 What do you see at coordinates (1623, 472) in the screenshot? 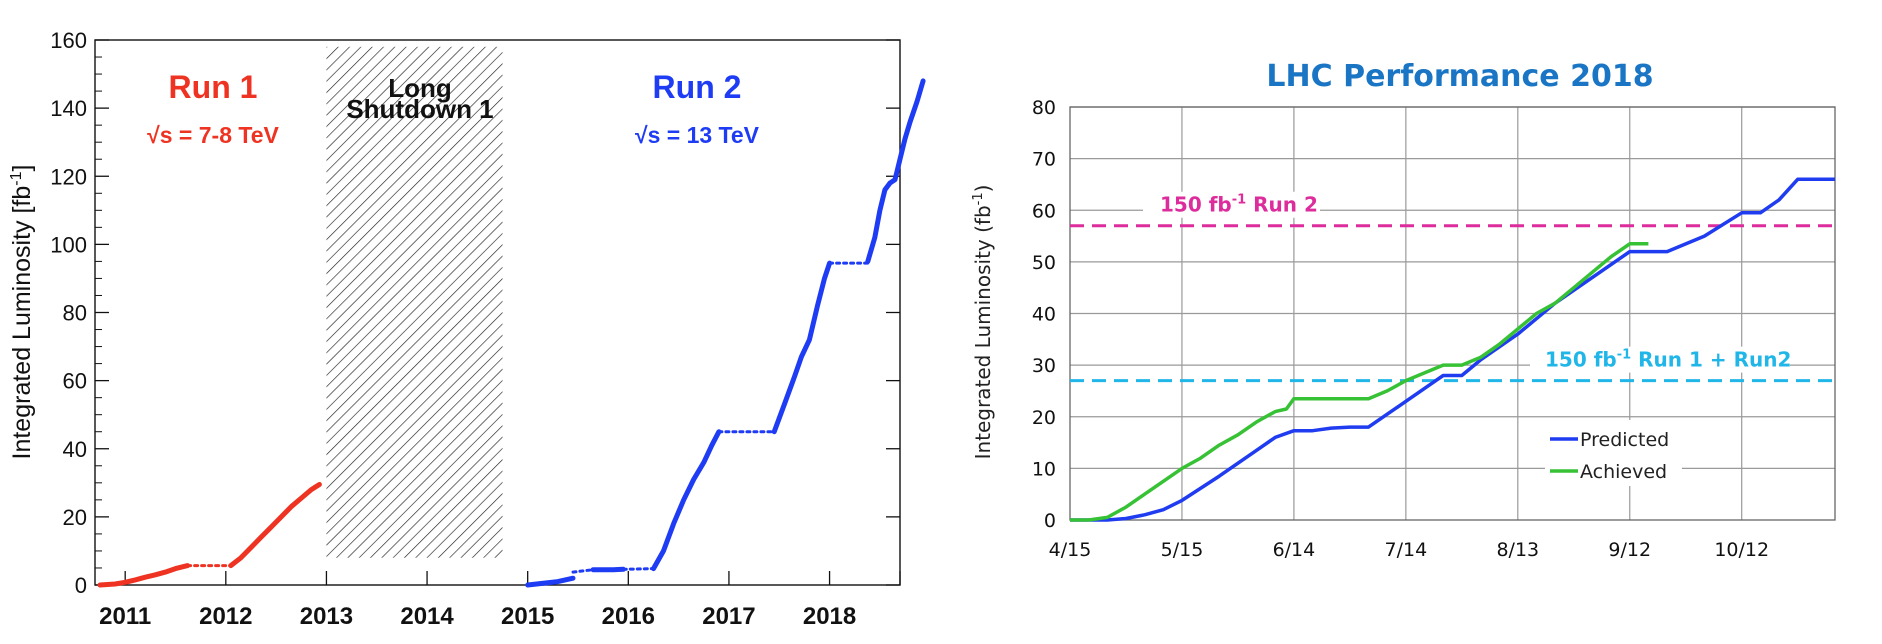
I see `legend-label-achieved: Achieved` at bounding box center [1623, 472].